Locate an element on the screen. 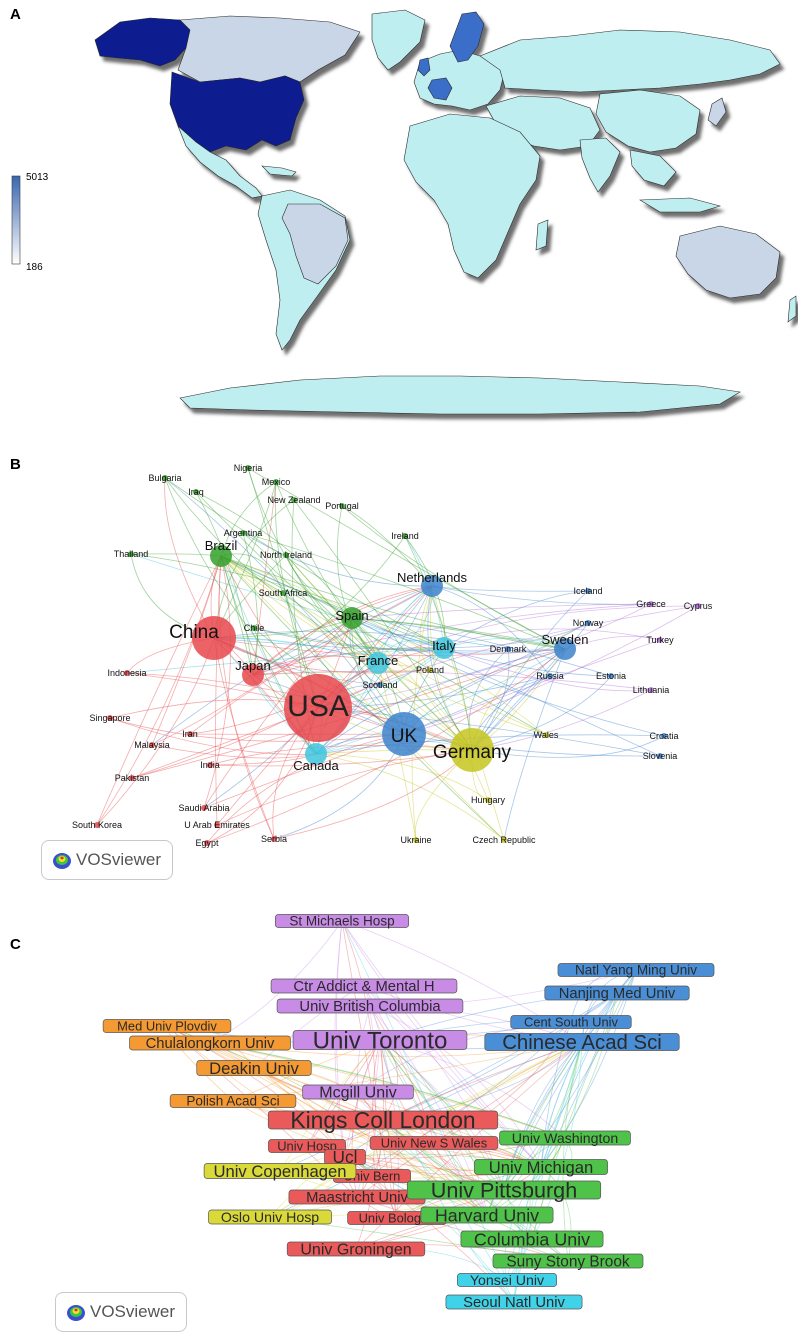 This screenshot has height=1340, width=798. legend-min-label: 186 is located at coordinates (34, 267).